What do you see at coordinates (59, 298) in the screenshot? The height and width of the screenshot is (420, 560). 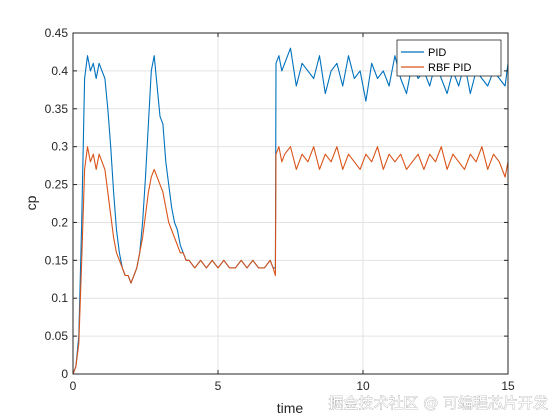 I see `y-tick-label: 0.1` at bounding box center [59, 298].